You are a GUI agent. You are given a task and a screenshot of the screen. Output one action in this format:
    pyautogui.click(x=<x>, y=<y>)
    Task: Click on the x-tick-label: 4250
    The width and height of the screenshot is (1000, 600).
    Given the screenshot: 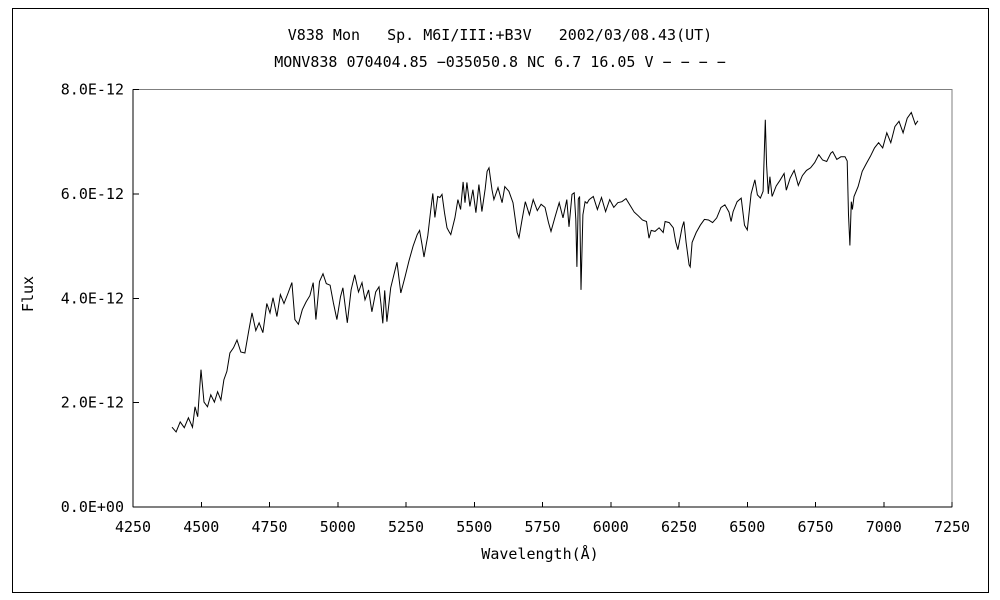 What is the action you would take?
    pyautogui.click(x=133, y=527)
    